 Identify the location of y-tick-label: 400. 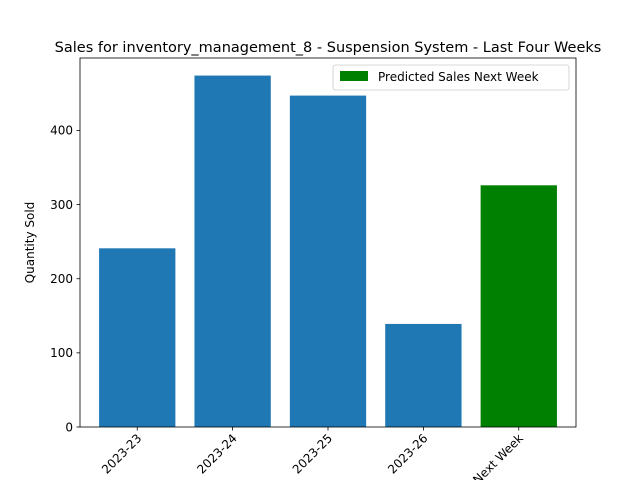
(61, 131).